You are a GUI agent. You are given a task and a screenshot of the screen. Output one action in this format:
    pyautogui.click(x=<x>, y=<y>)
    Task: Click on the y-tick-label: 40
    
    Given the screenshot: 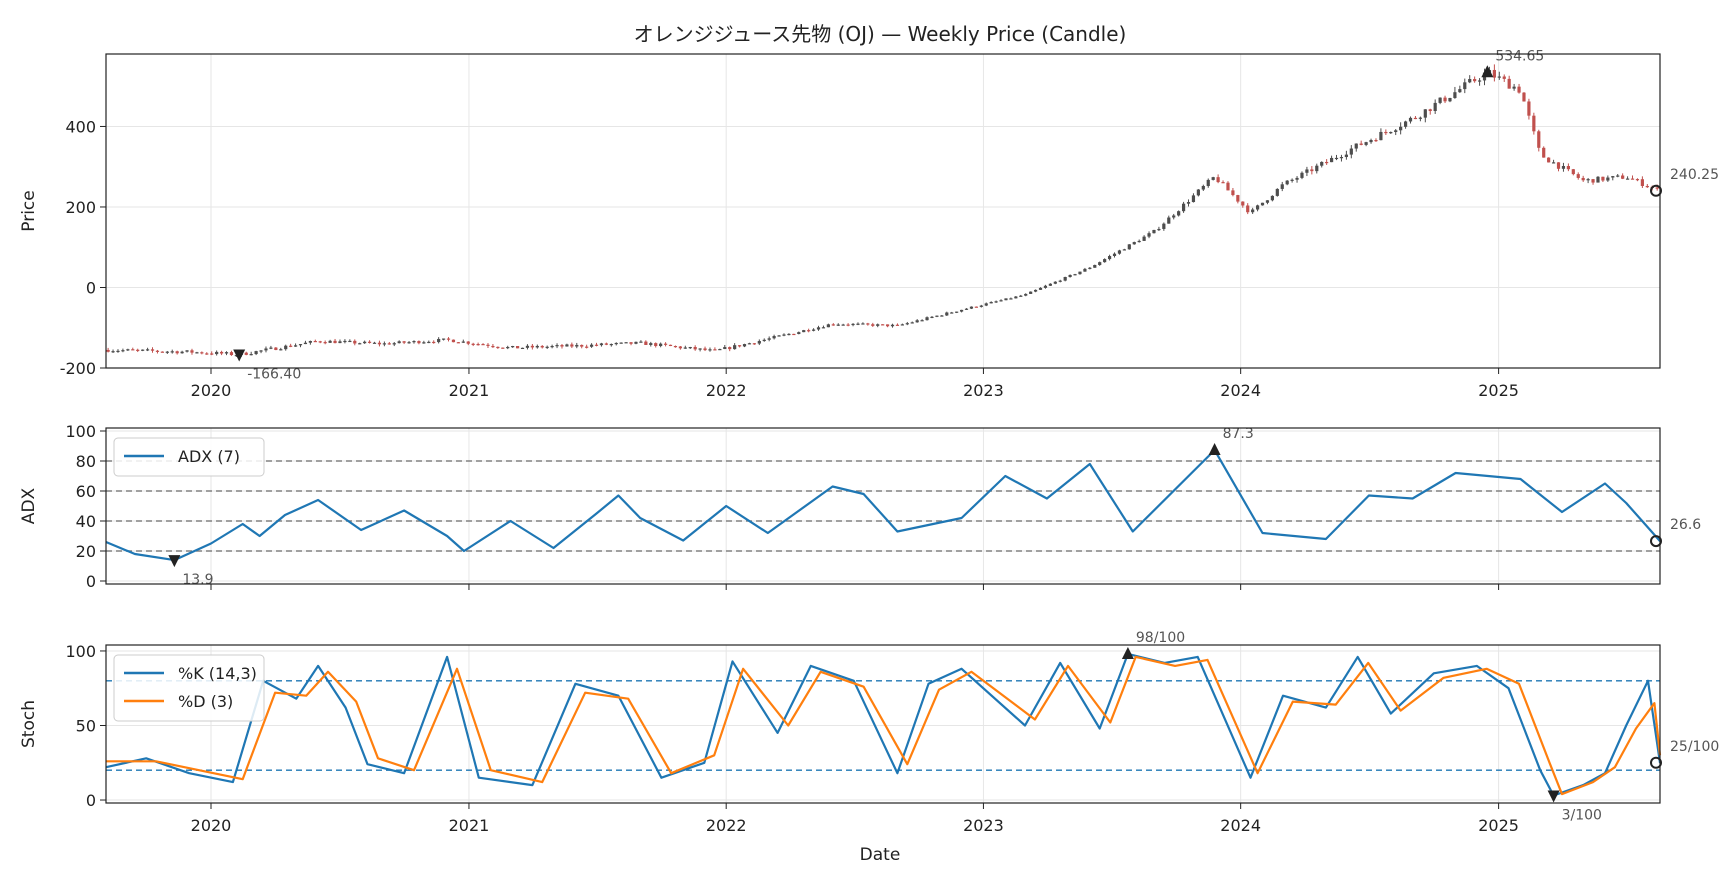 What is the action you would take?
    pyautogui.click(x=86, y=521)
    